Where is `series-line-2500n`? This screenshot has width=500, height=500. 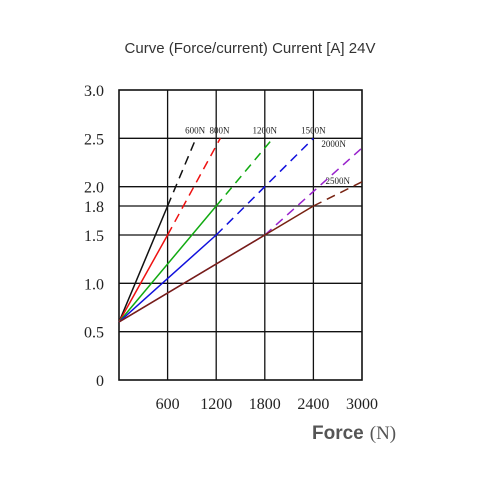
series-line-2500n is located at coordinates (216, 264).